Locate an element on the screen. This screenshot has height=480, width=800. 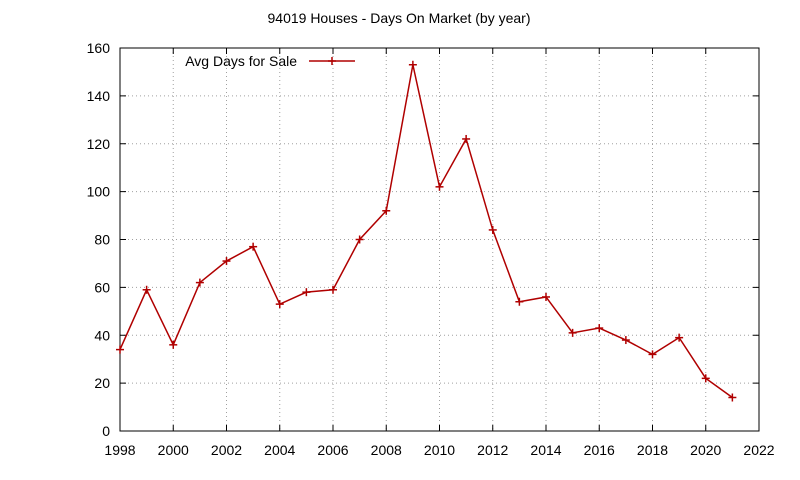
legend-marker is located at coordinates (332, 61).